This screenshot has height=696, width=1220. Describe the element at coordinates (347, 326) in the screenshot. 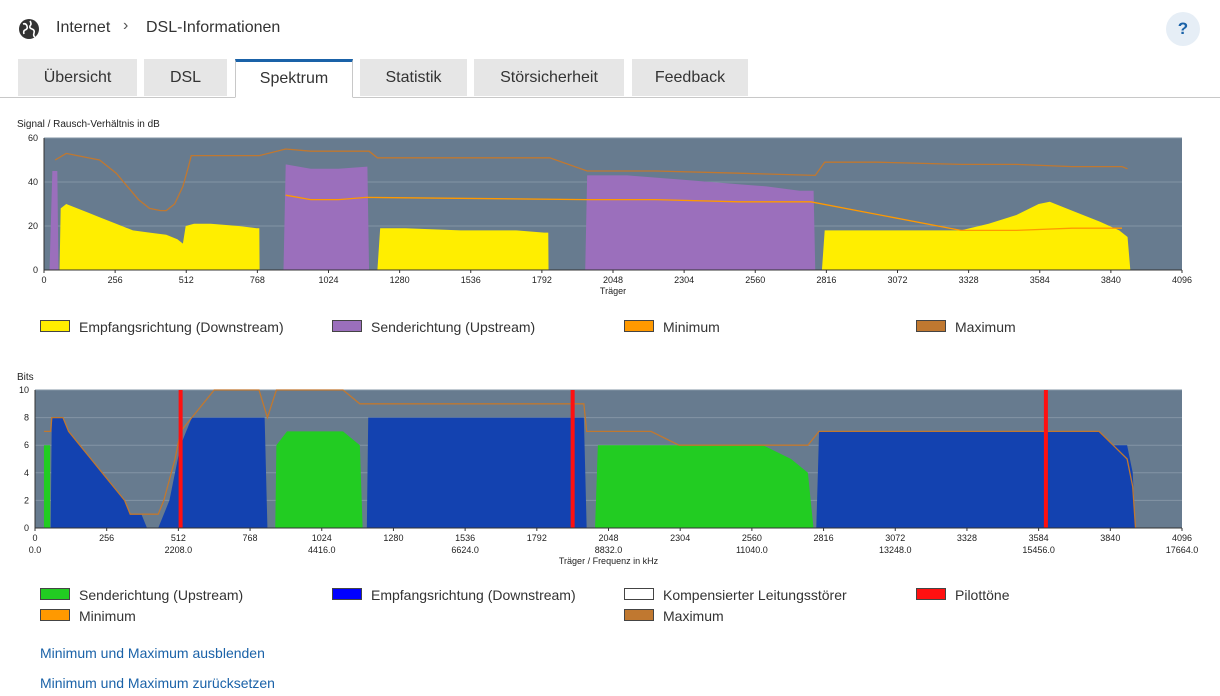

I see `legend-swatch-upstream` at that location.